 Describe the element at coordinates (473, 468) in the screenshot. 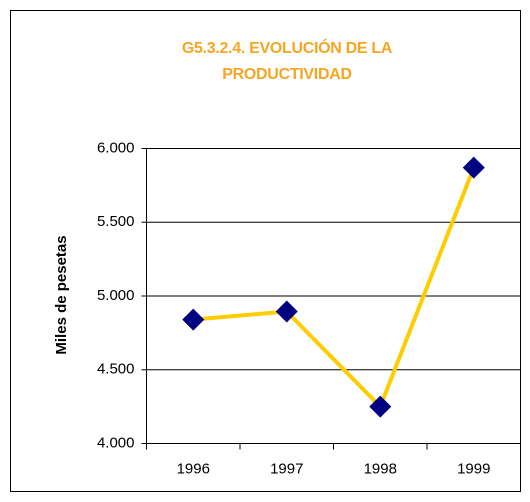

I see `x-tick-label: 1999` at that location.